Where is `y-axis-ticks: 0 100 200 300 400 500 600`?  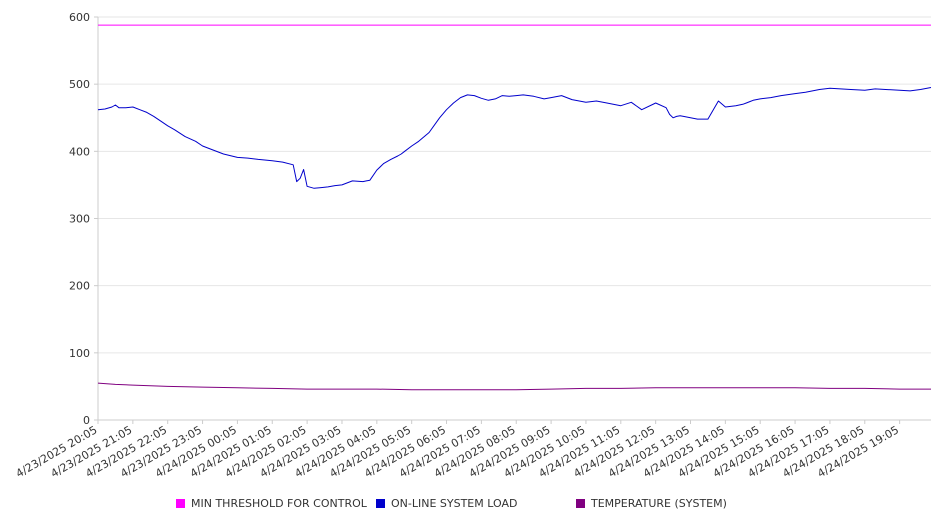
y-axis-ticks: 0 100 200 300 400 500 600 is located at coordinates (83, 219).